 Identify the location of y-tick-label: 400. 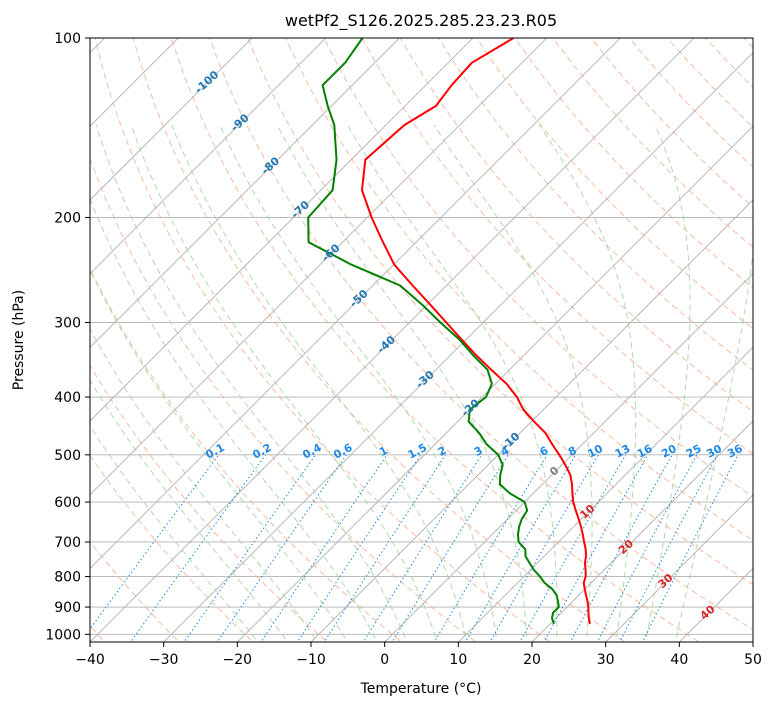
(67, 398).